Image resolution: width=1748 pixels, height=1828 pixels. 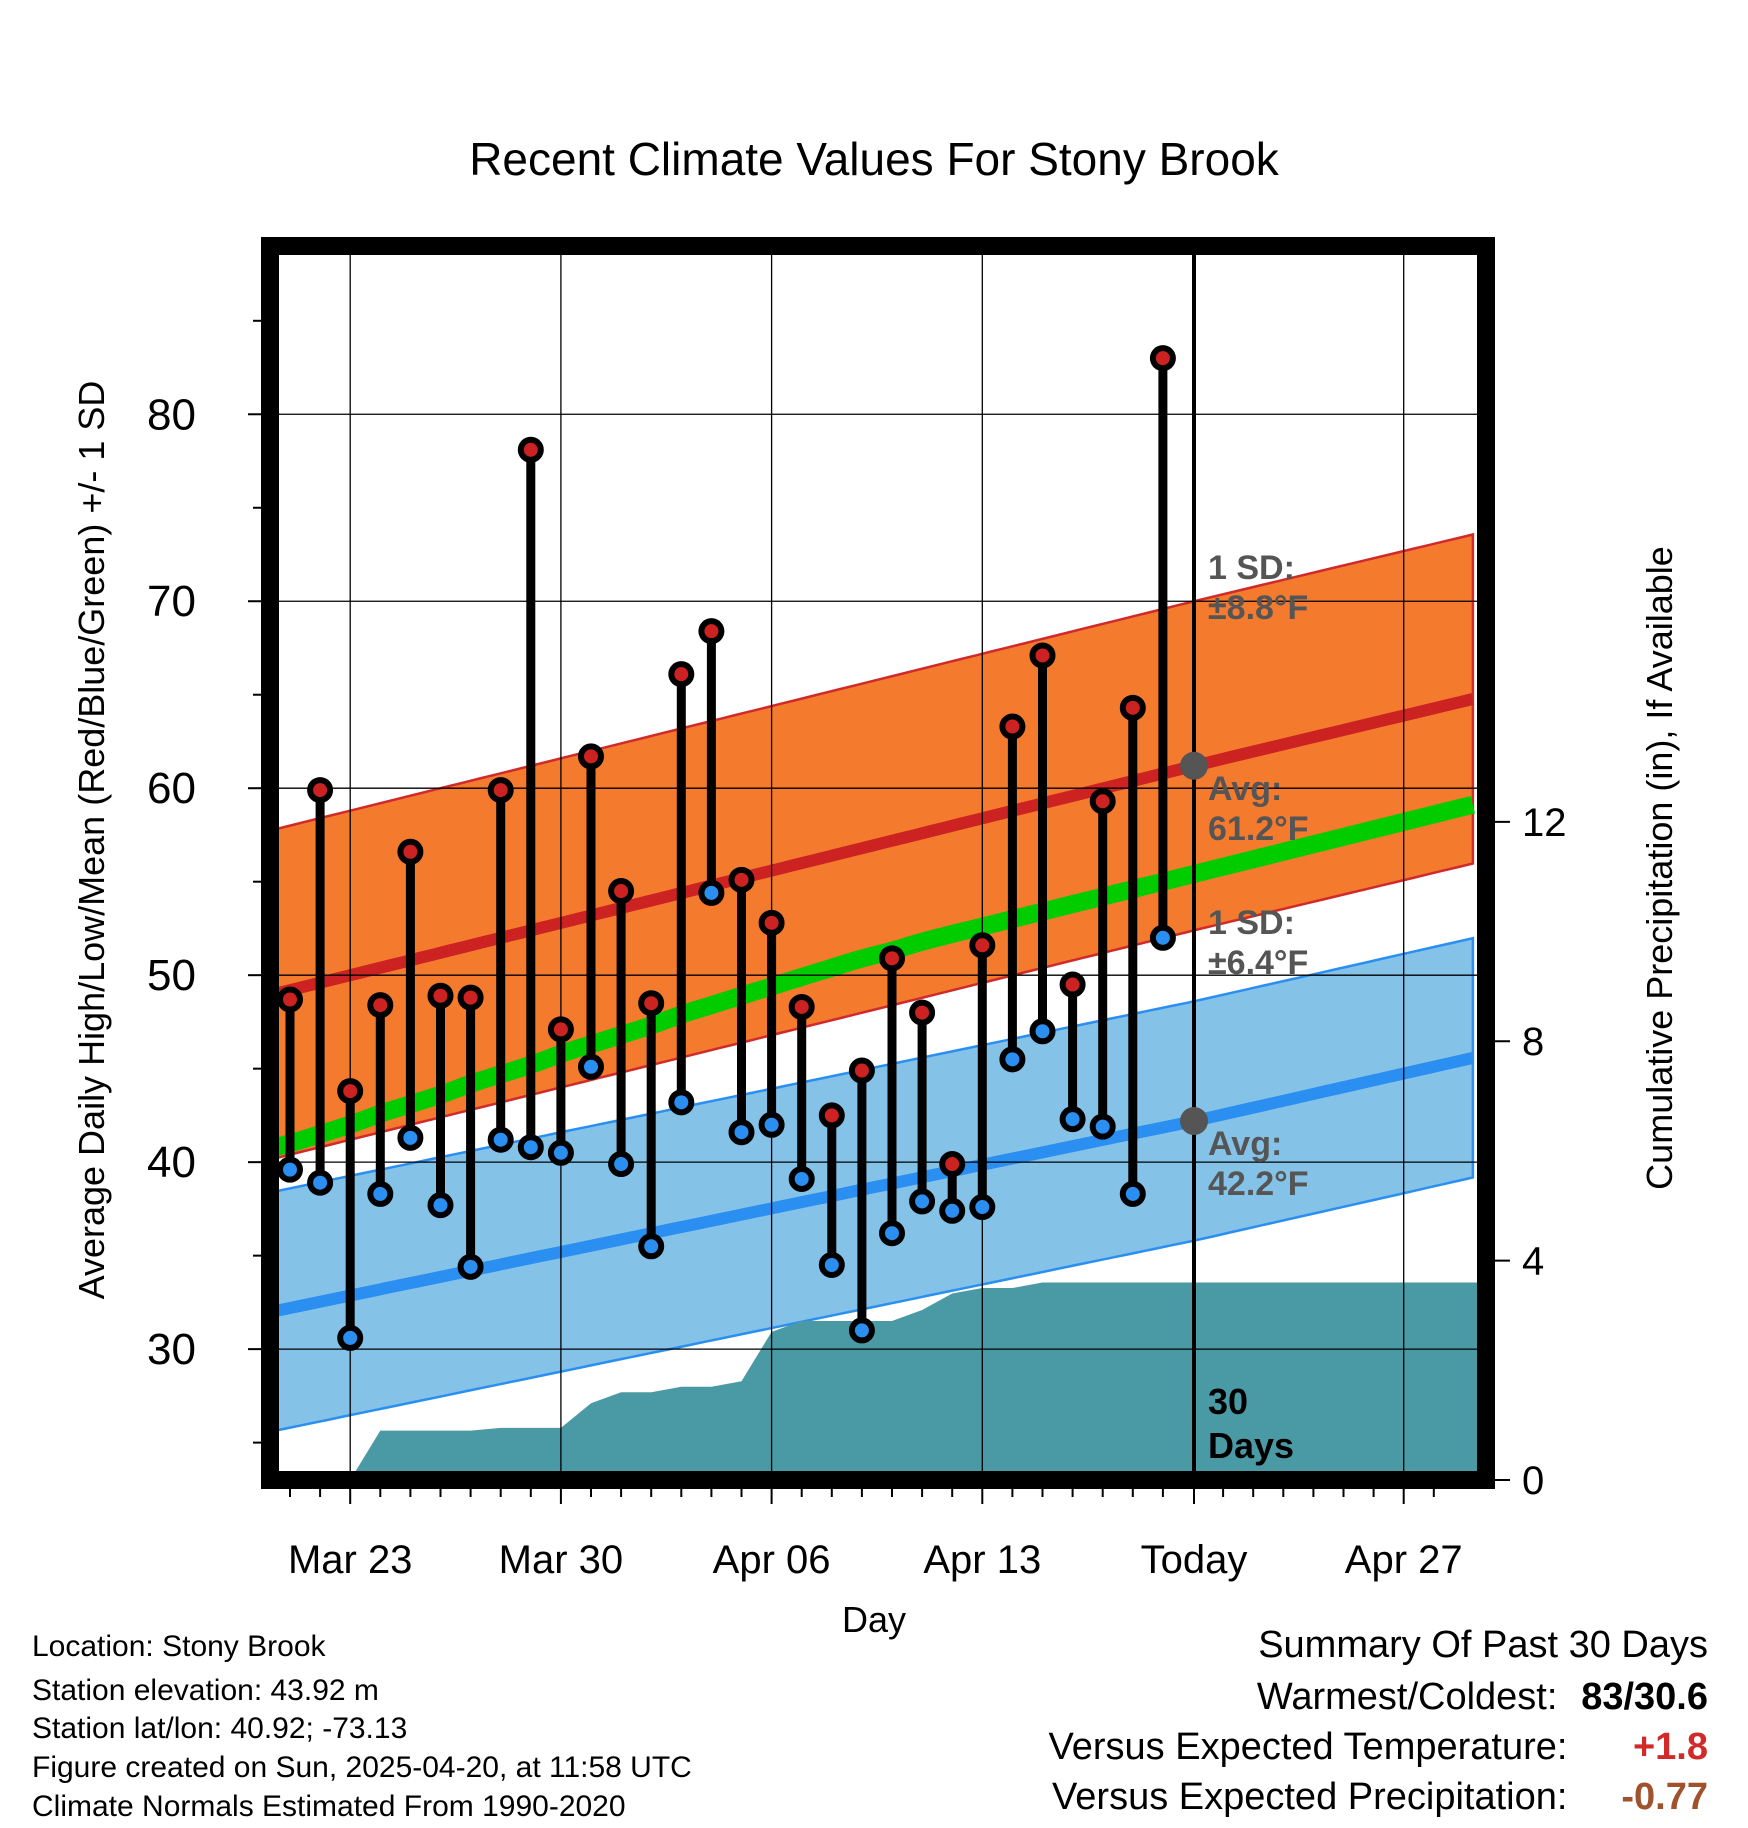 I want to click on temperature-value: +1.8, so click(x=1670, y=1747).